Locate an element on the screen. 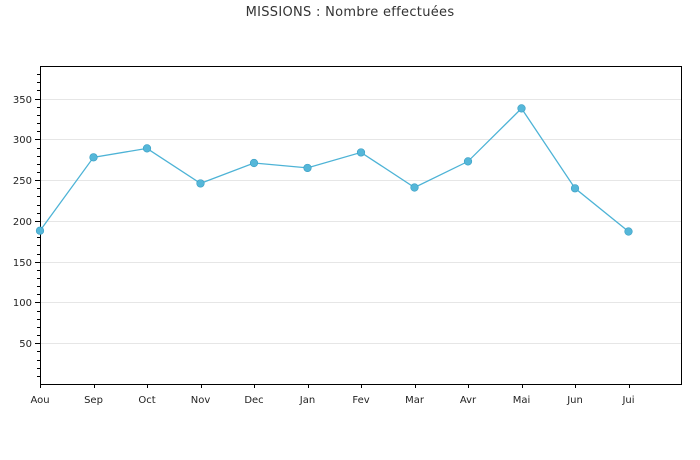 The height and width of the screenshot is (460, 700). y-tick-label: 100 is located at coordinates (22, 303).